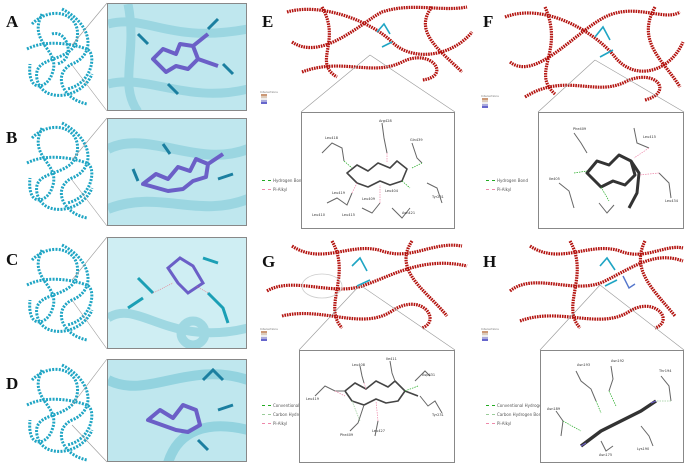 The image size is (691, 468). What do you see at coordinates (283, 187) in the screenshot?
I see `legend-e: Hydrogen Bond Pi-Alkyl` at bounding box center [283, 187].